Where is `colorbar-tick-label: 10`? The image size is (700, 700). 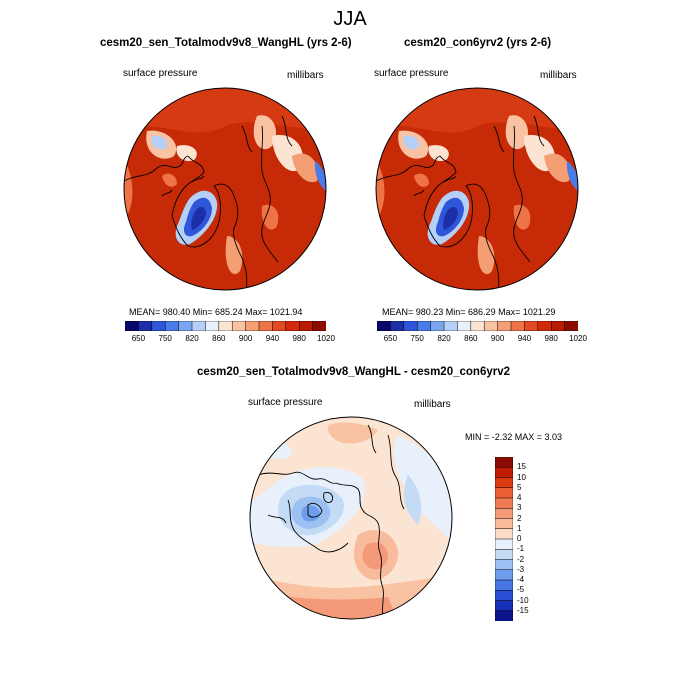
colorbar-tick-label: 10 is located at coordinates (521, 477).